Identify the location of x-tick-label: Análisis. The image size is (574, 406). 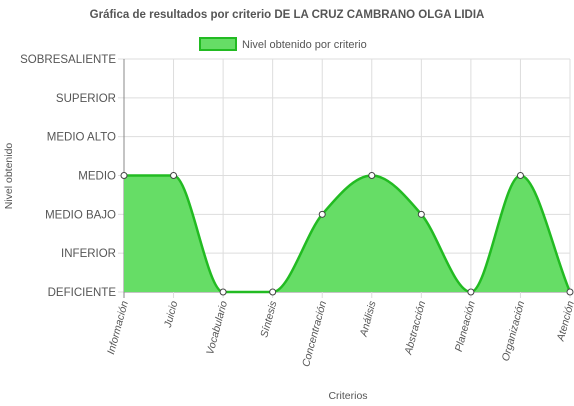
(367, 319).